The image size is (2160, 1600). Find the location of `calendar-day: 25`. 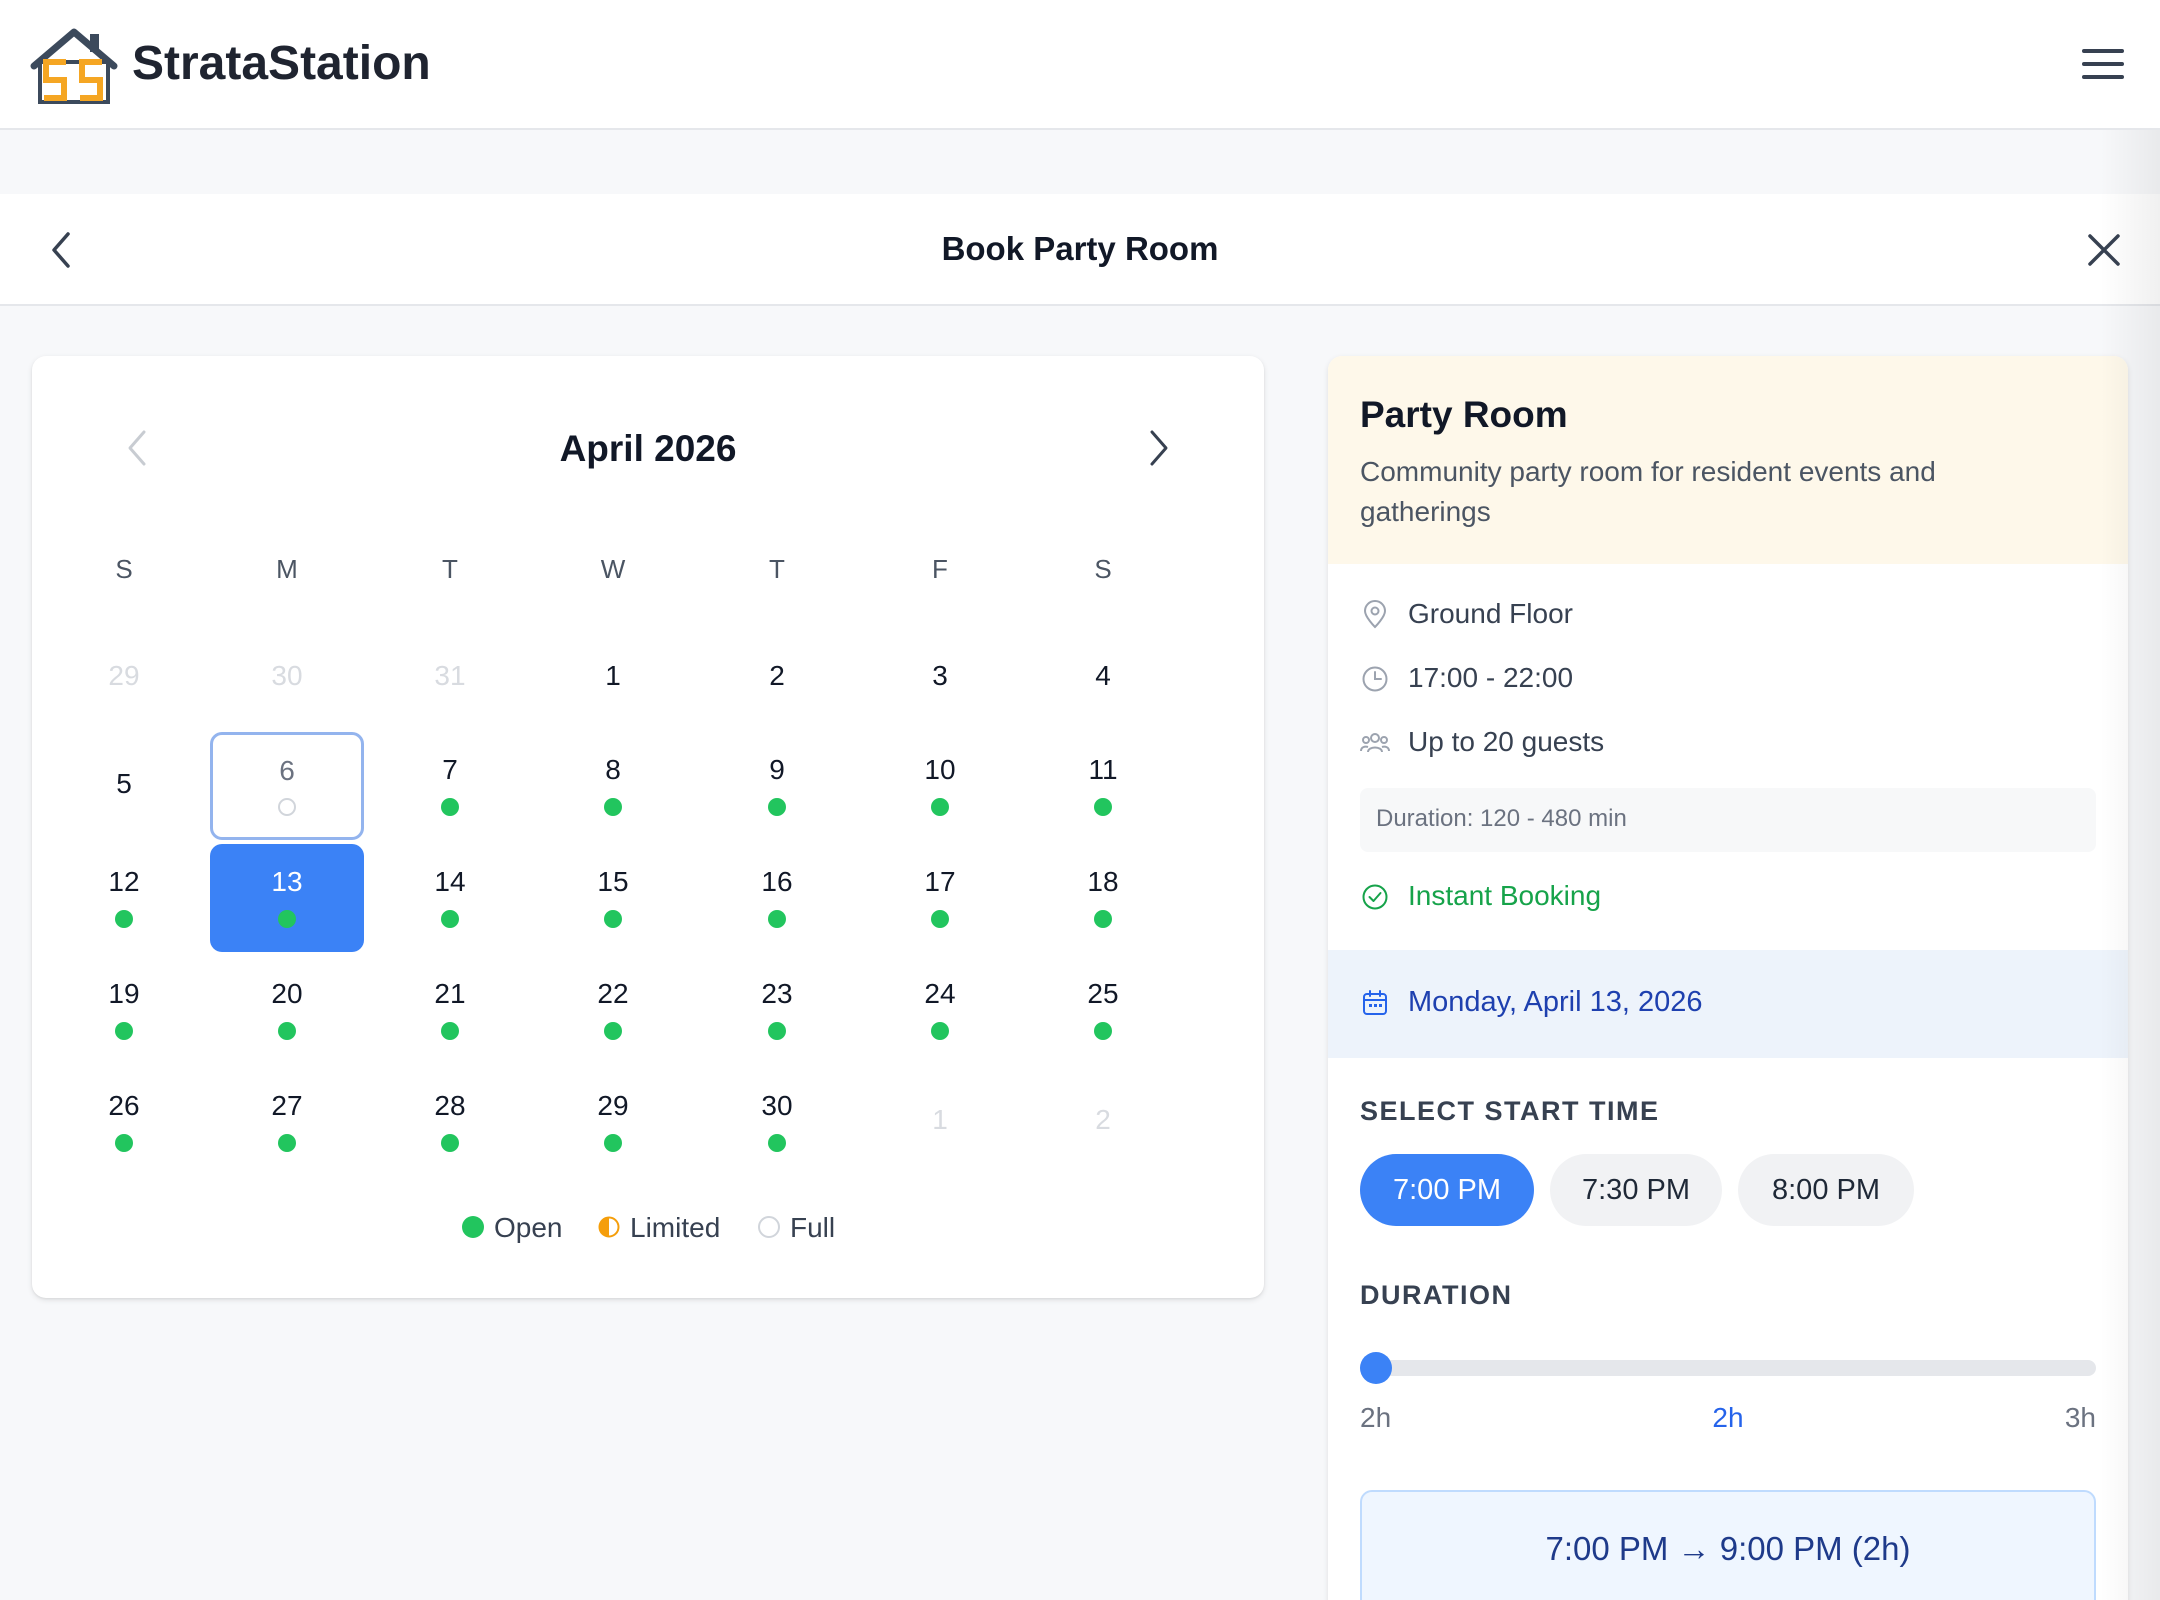

calendar-day: 25 is located at coordinates (1103, 1010).